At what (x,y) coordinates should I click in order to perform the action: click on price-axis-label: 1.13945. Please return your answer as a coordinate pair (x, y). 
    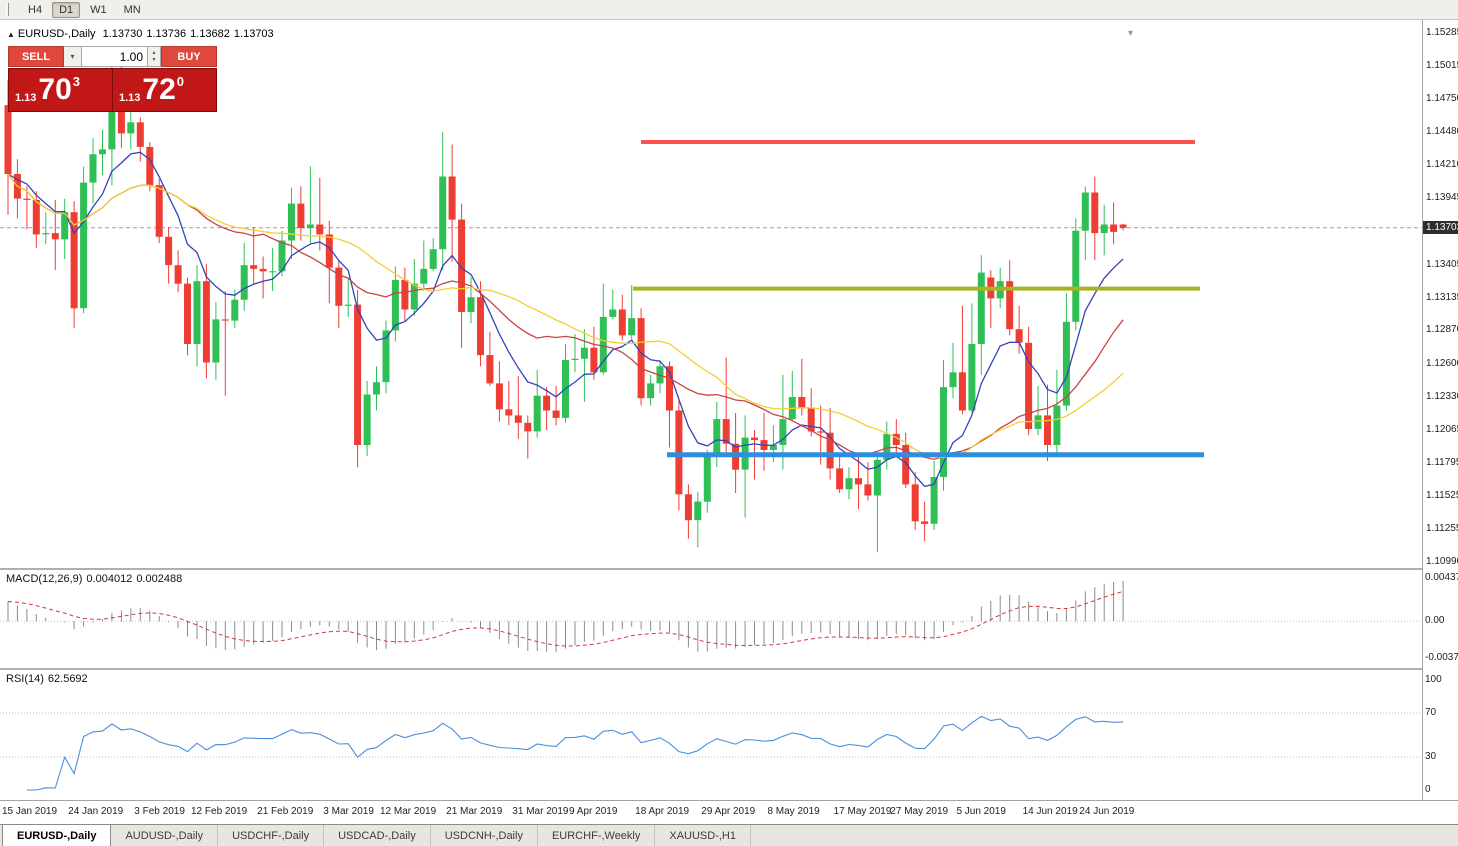
    Looking at the image, I should click on (1442, 198).